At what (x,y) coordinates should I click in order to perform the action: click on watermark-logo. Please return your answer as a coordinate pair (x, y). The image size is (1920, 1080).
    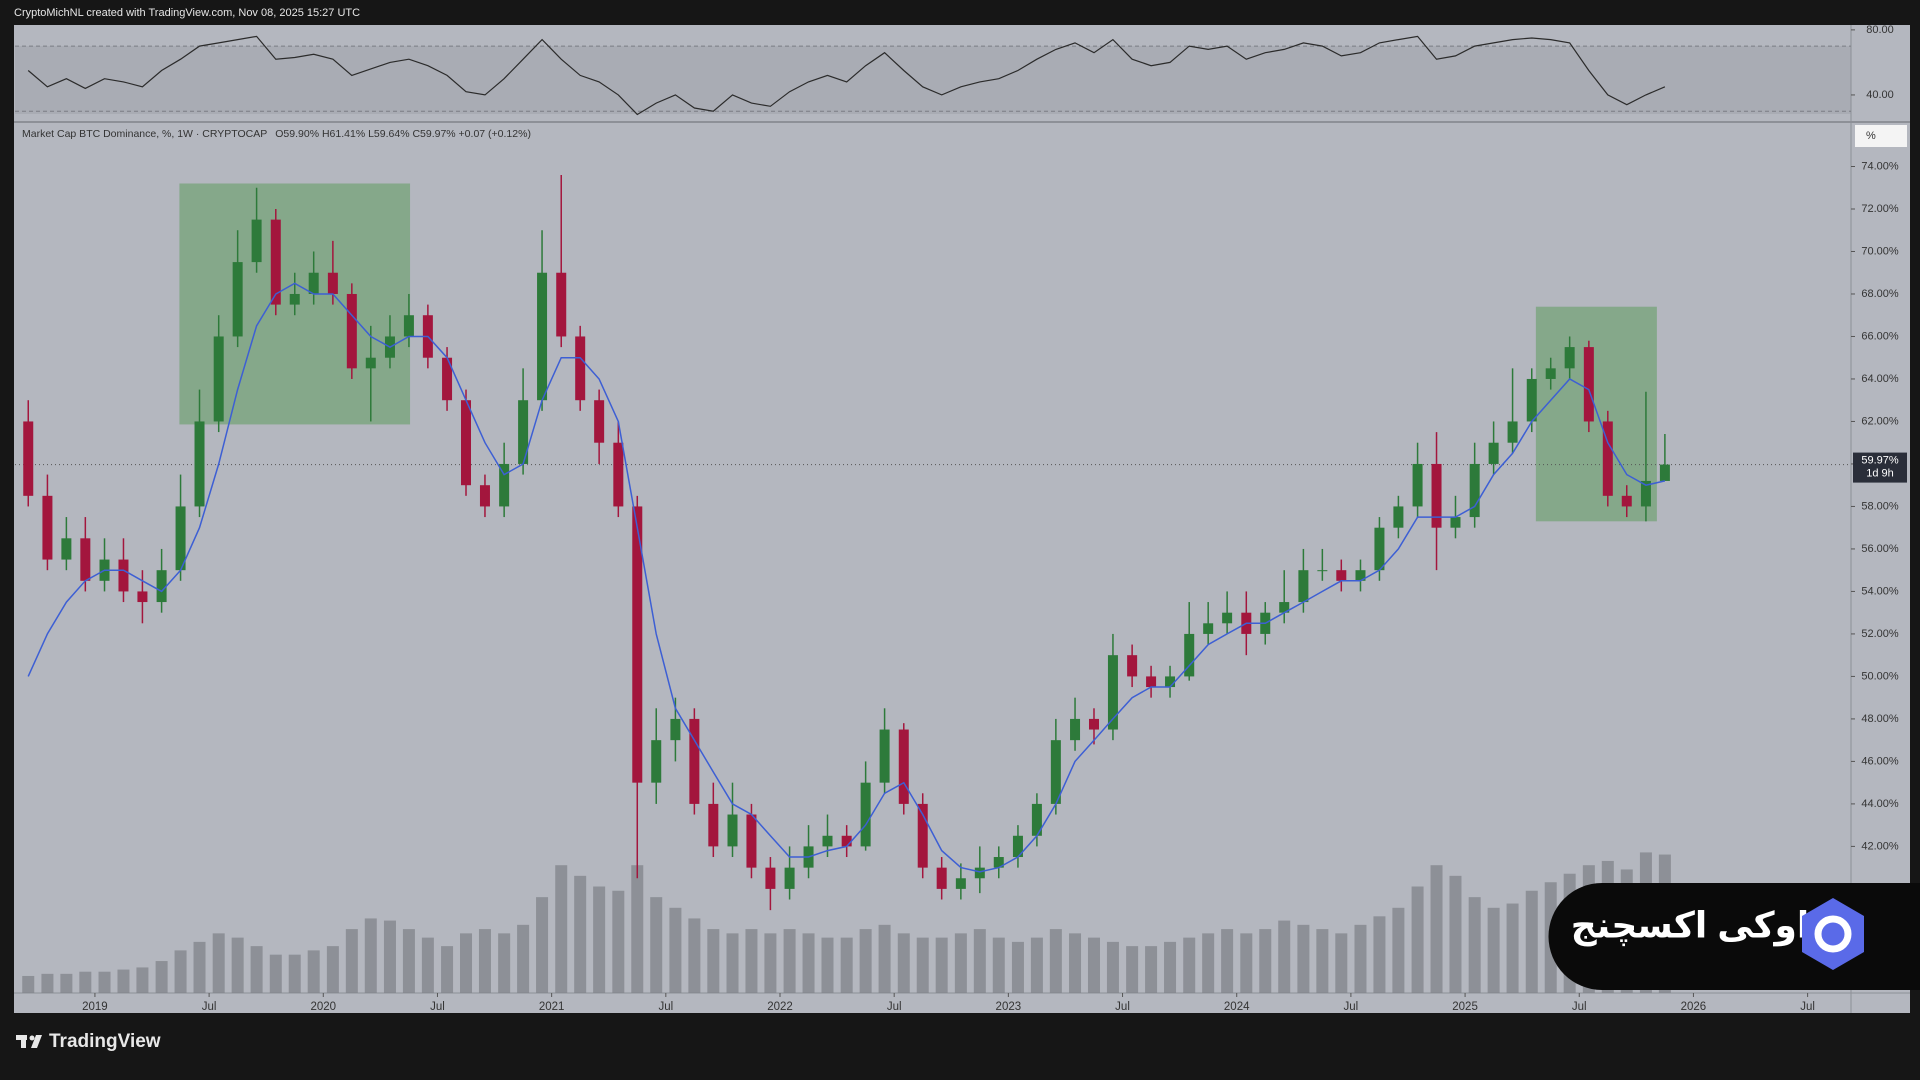
    Looking at the image, I should click on (1833, 934).